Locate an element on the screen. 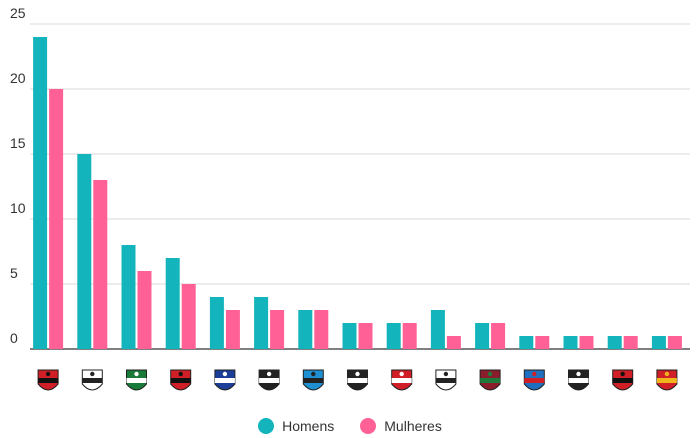  bar-atletico-mineiro-mulheres is located at coordinates (365, 336).